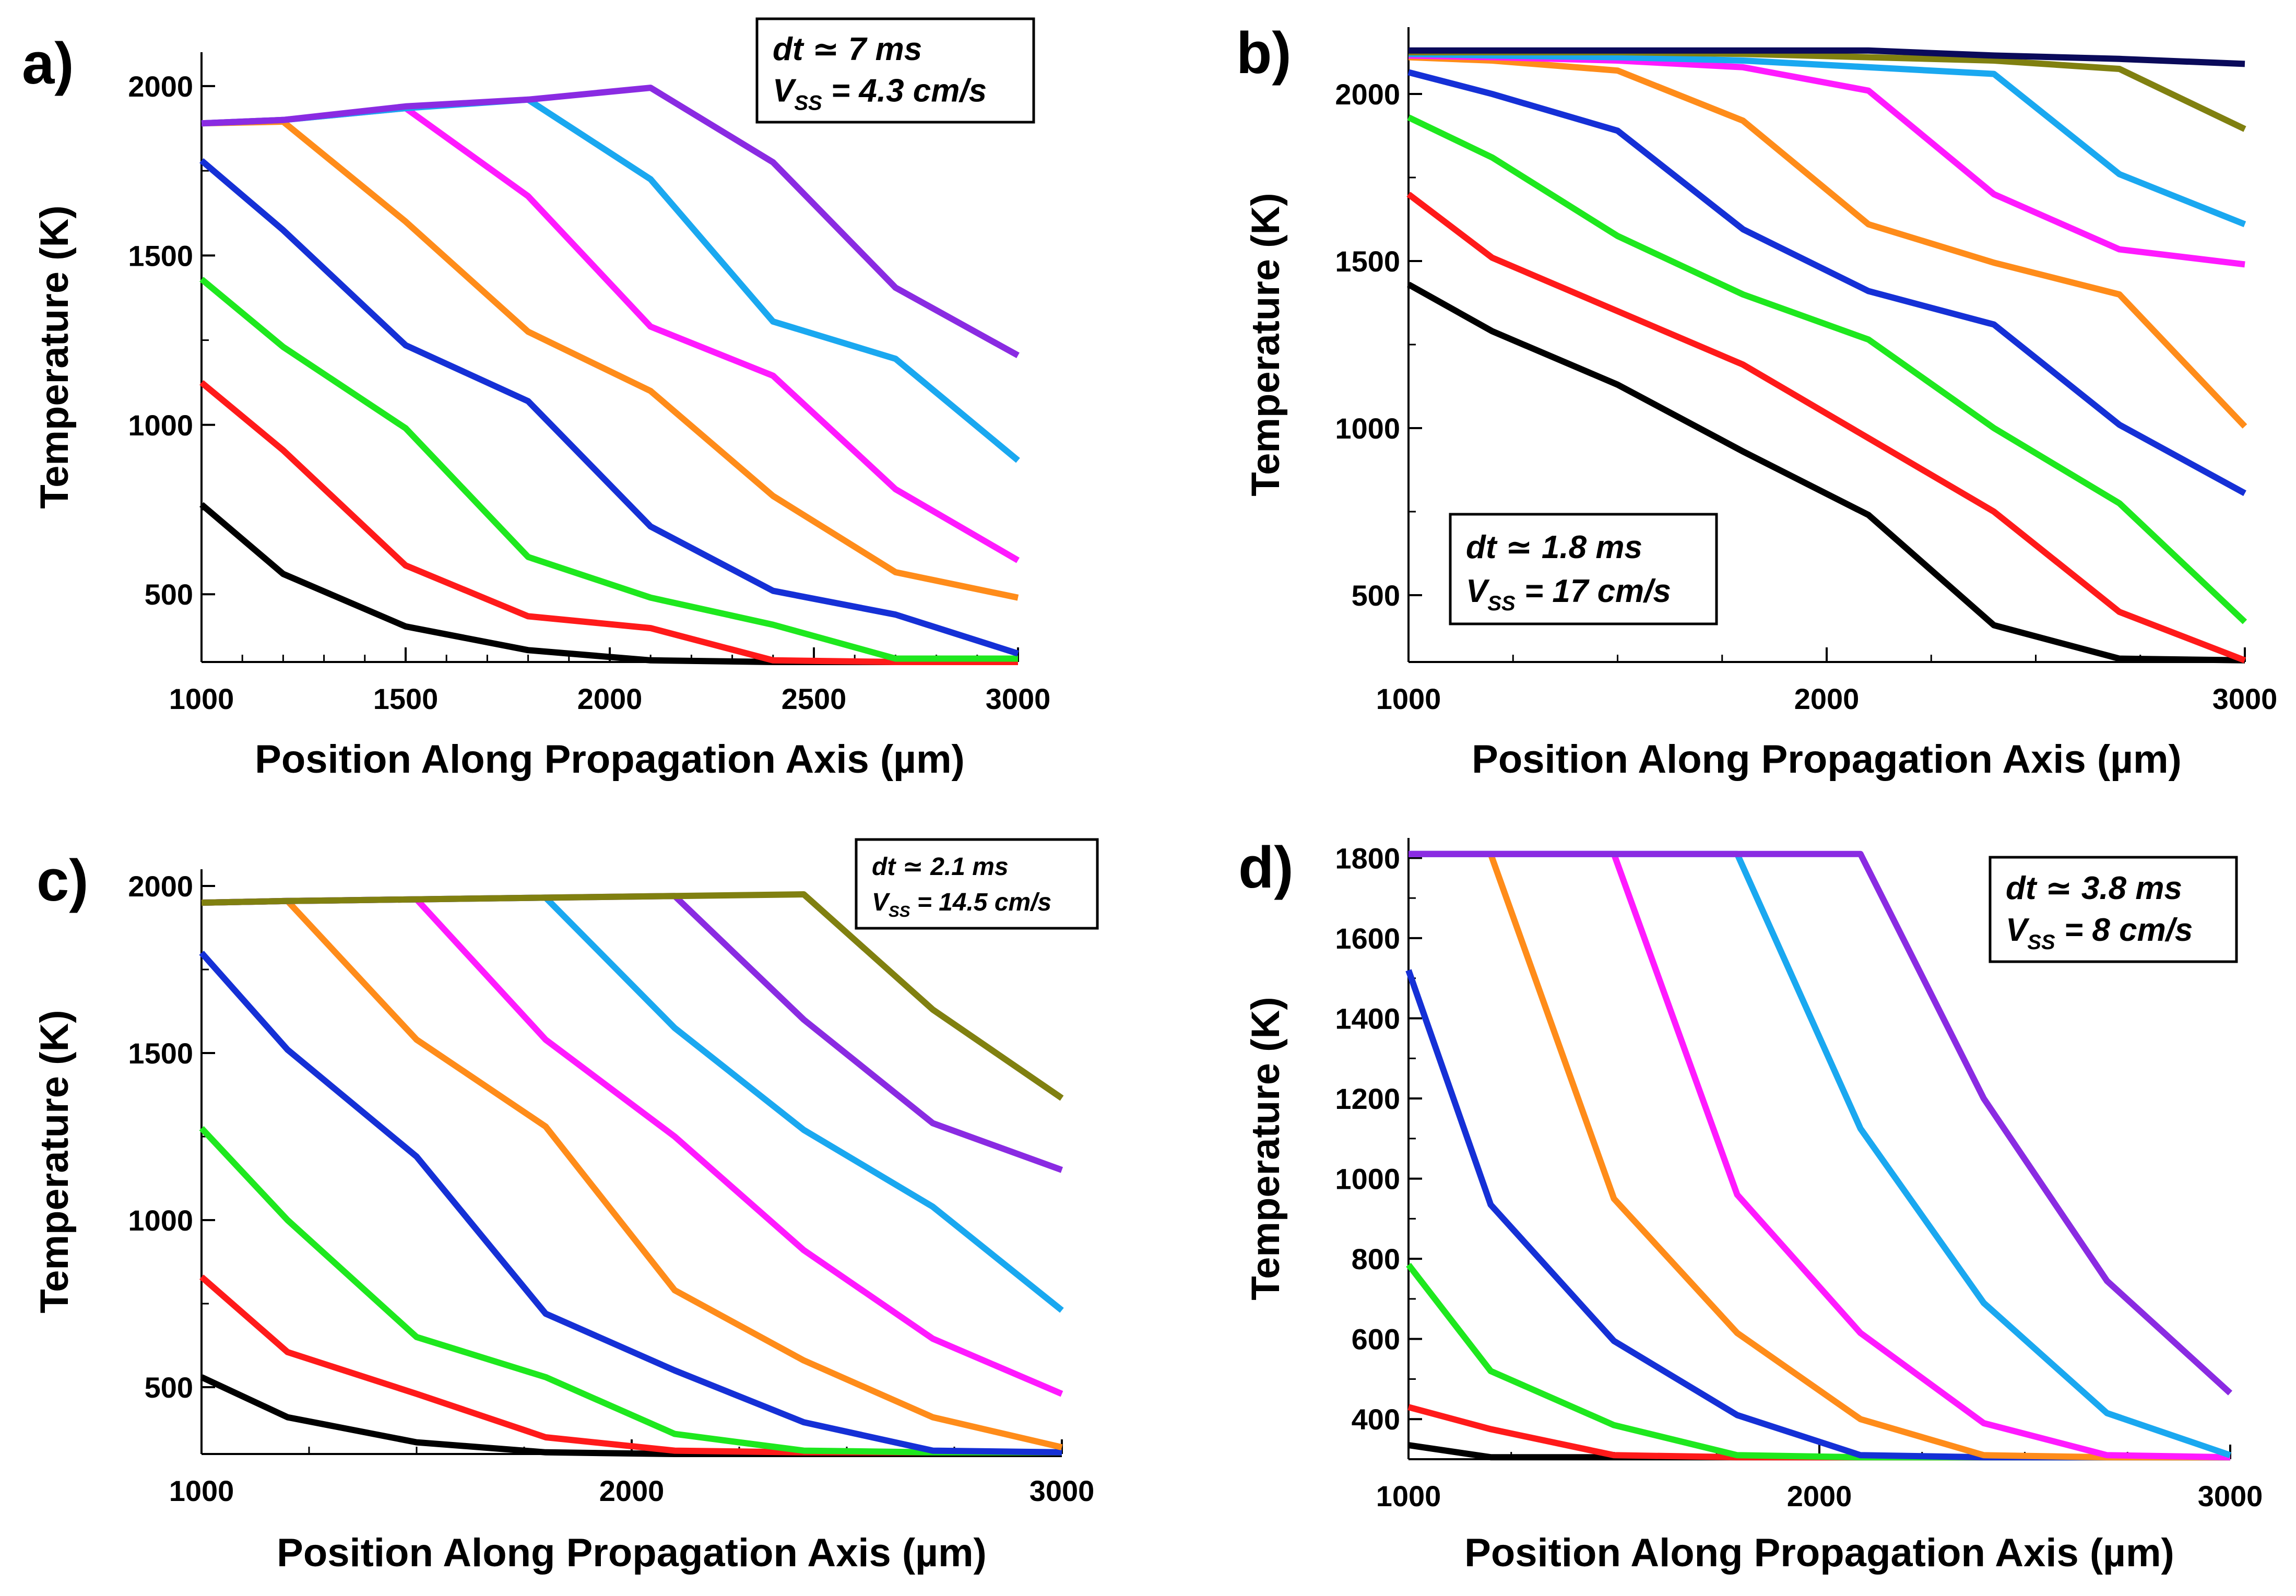 The image size is (2296, 1596). I want to click on annotation-vss: VSS = 4.3 cm/s, so click(880, 93).